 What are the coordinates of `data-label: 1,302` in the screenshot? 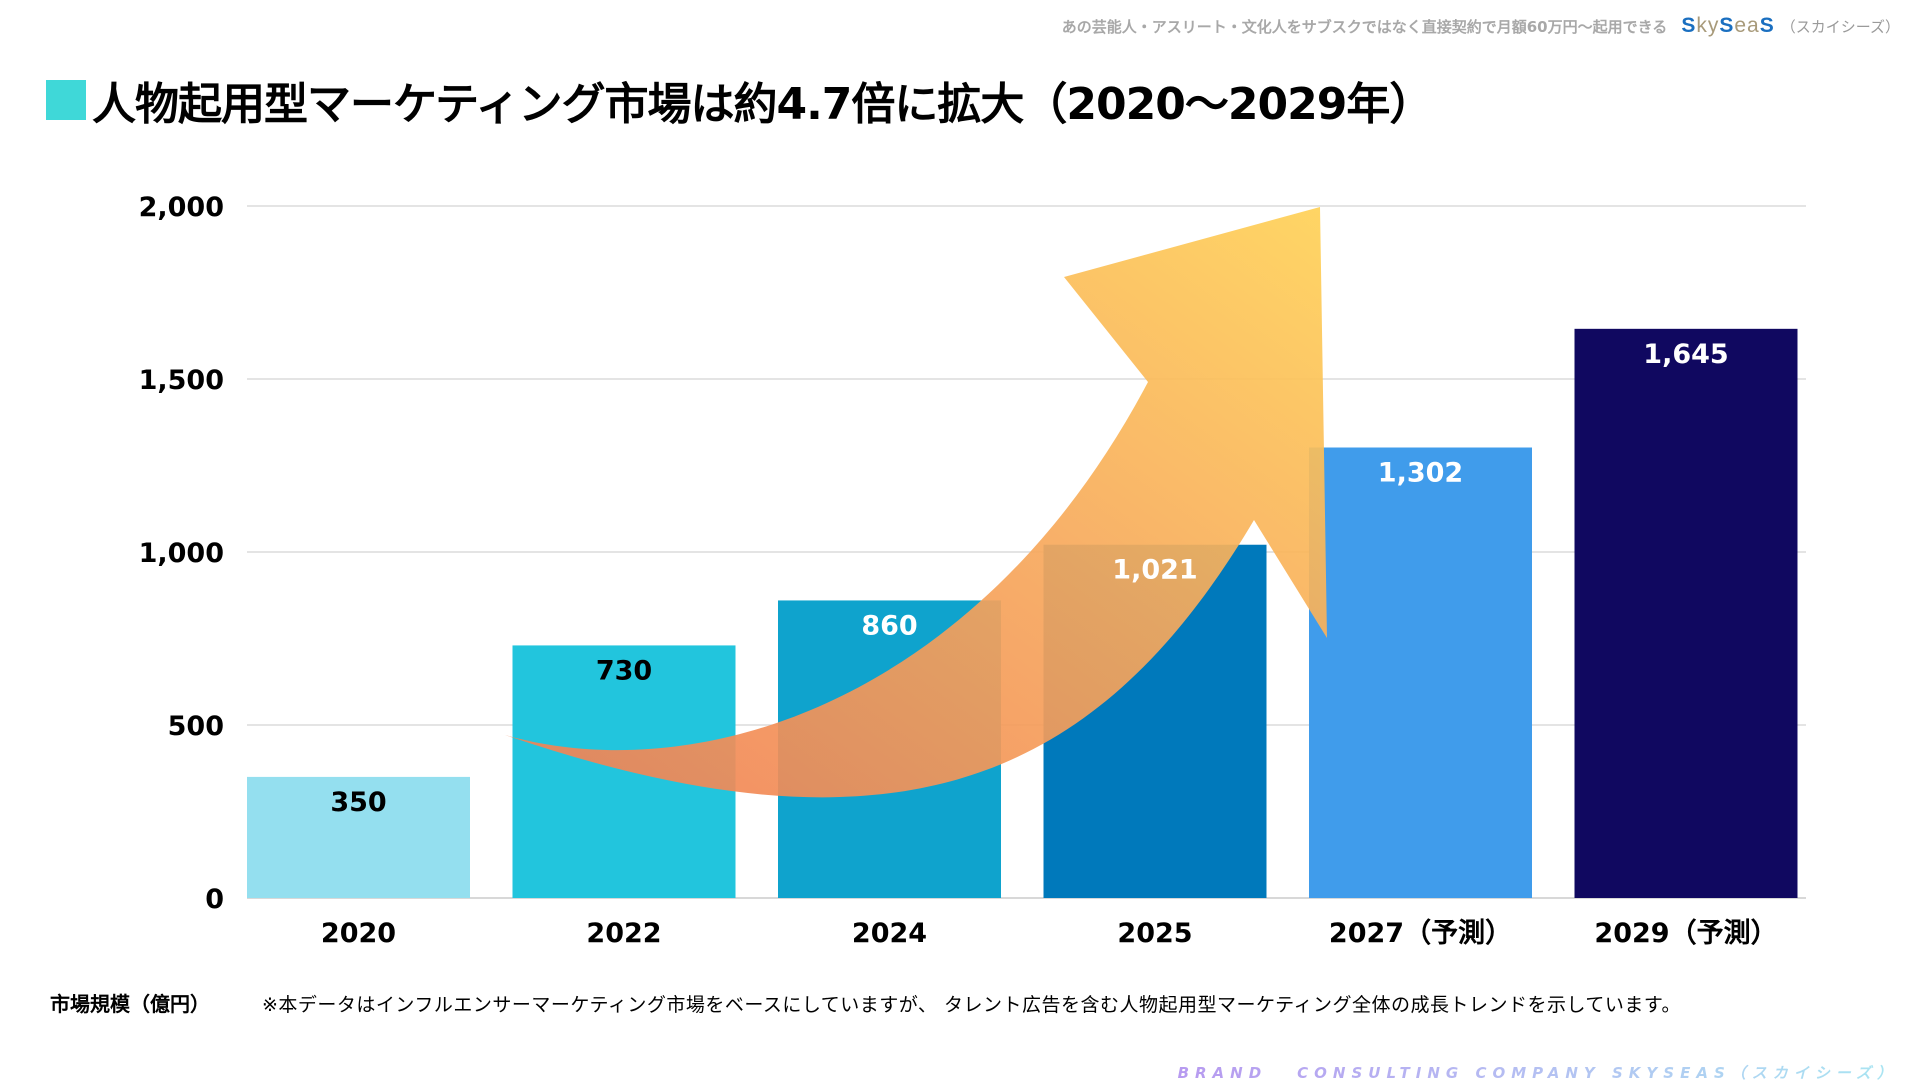 It's located at (1420, 473).